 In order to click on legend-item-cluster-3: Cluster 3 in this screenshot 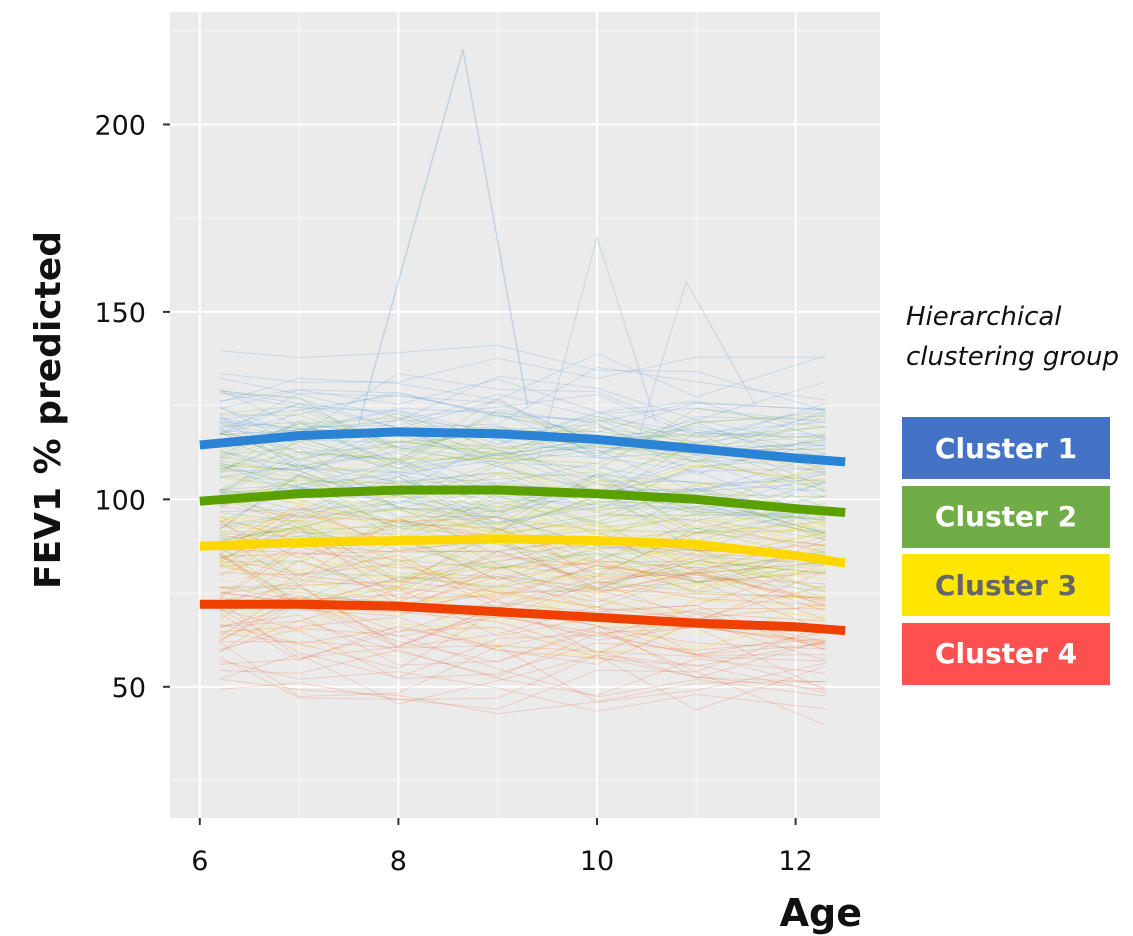, I will do `click(1006, 585)`.